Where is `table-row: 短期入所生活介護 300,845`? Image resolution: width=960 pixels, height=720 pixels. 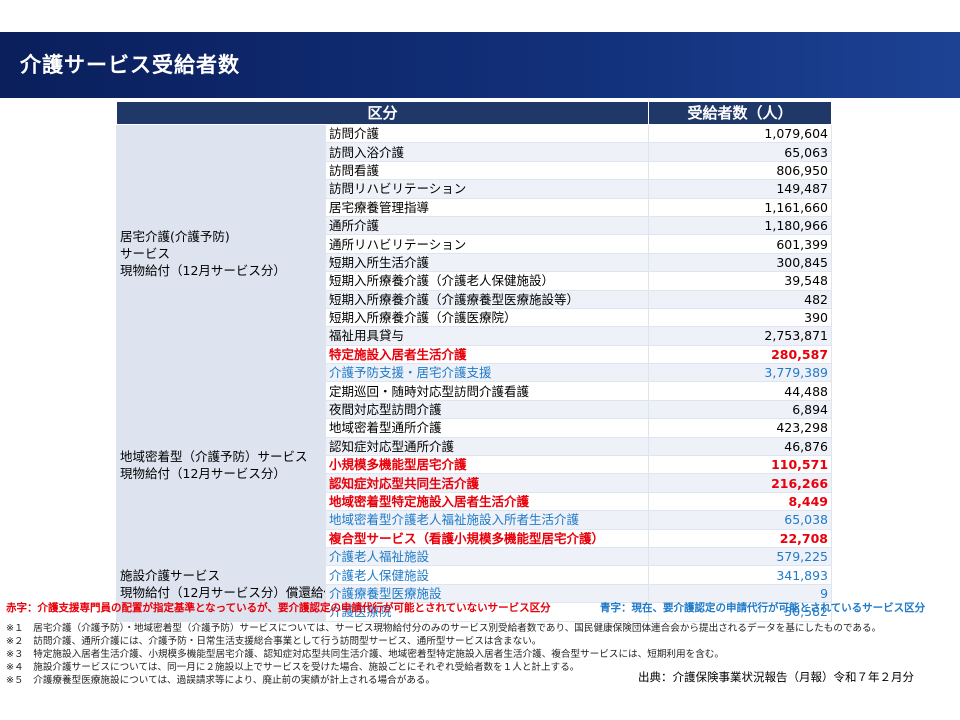
table-row: 短期入所生活介護 300,845 is located at coordinates (475, 262).